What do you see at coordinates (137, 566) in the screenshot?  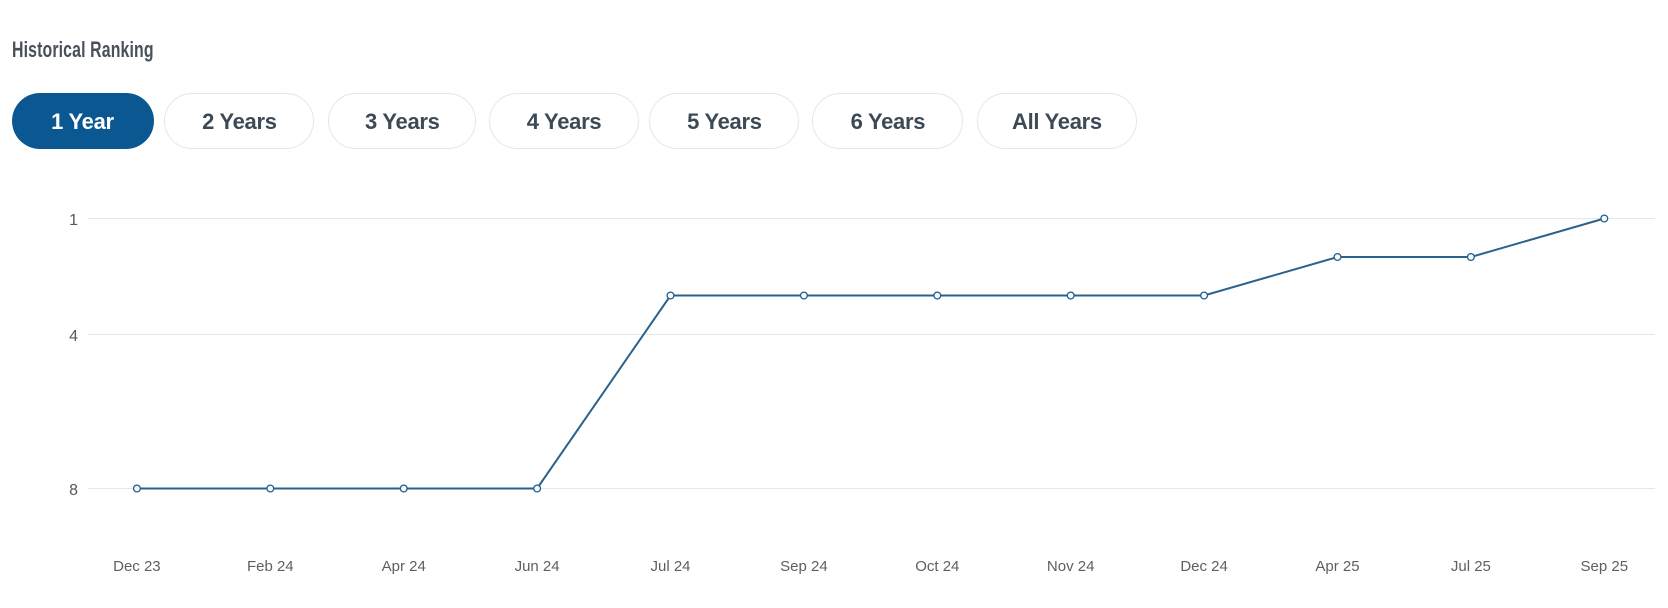 I see `svg-text: Dec 23` at bounding box center [137, 566].